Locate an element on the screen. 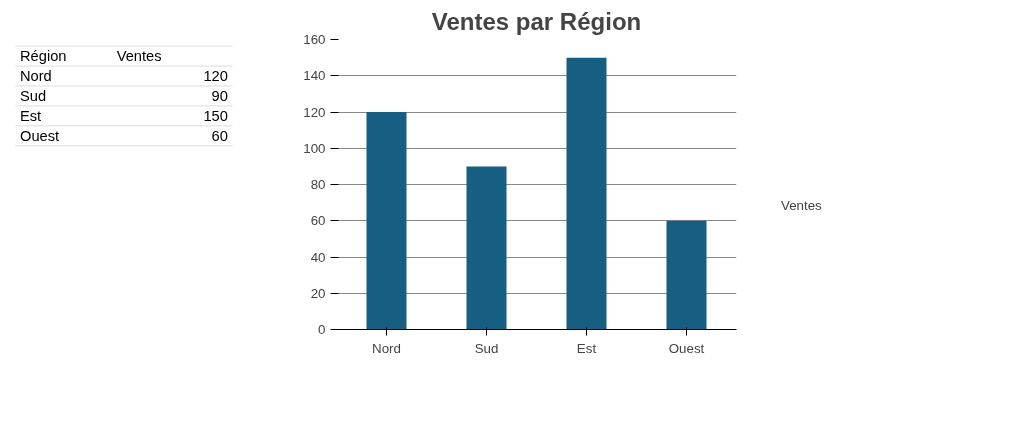 This screenshot has width=1030, height=430. x-tick-label: Nord is located at coordinates (386, 348).